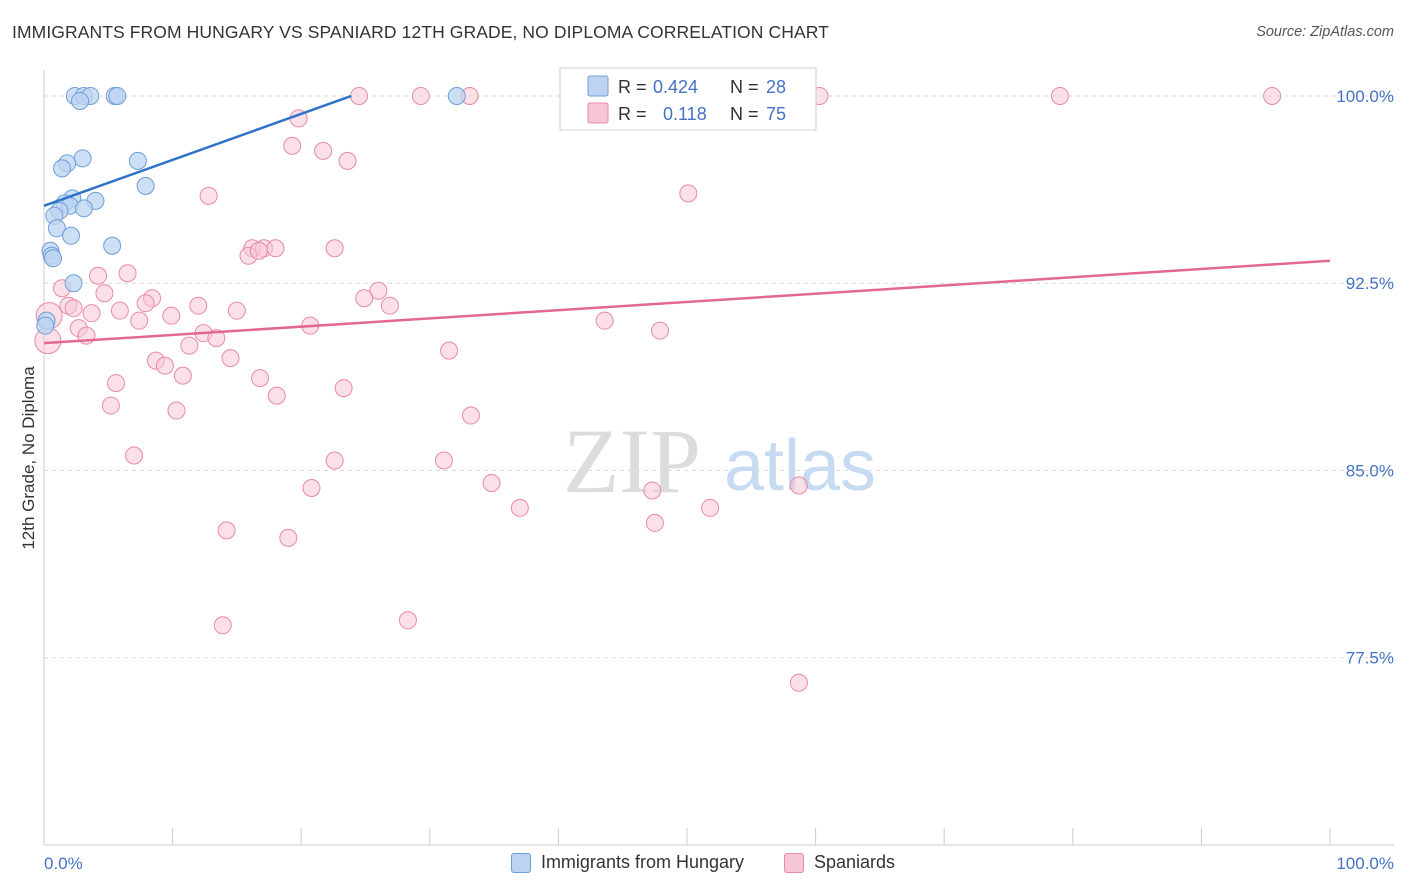 The width and height of the screenshot is (1406, 892). Describe the element at coordinates (632, 114) in the screenshot. I see `legend-r-label-spaniards: R =` at that location.